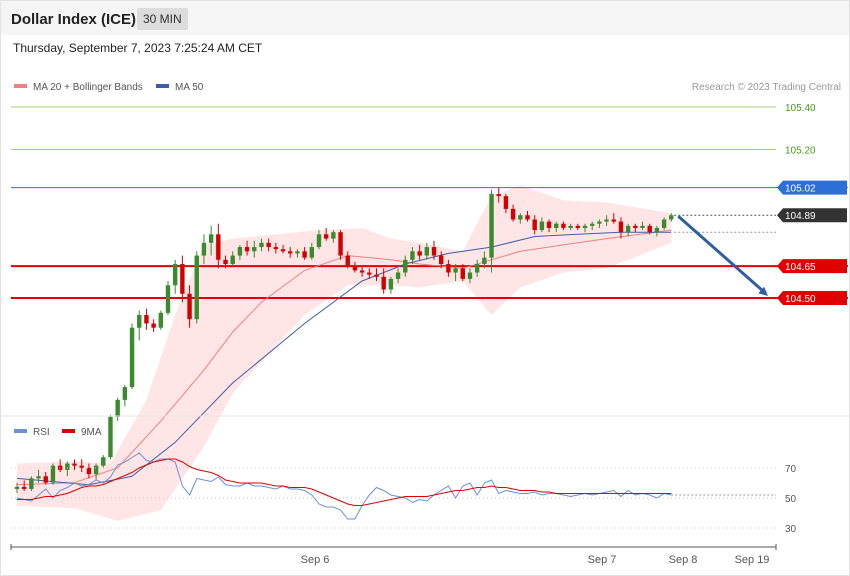 Image resolution: width=850 pixels, height=576 pixels. What do you see at coordinates (344, 482) in the screenshot?
I see `rsi-ma9-line` at bounding box center [344, 482].